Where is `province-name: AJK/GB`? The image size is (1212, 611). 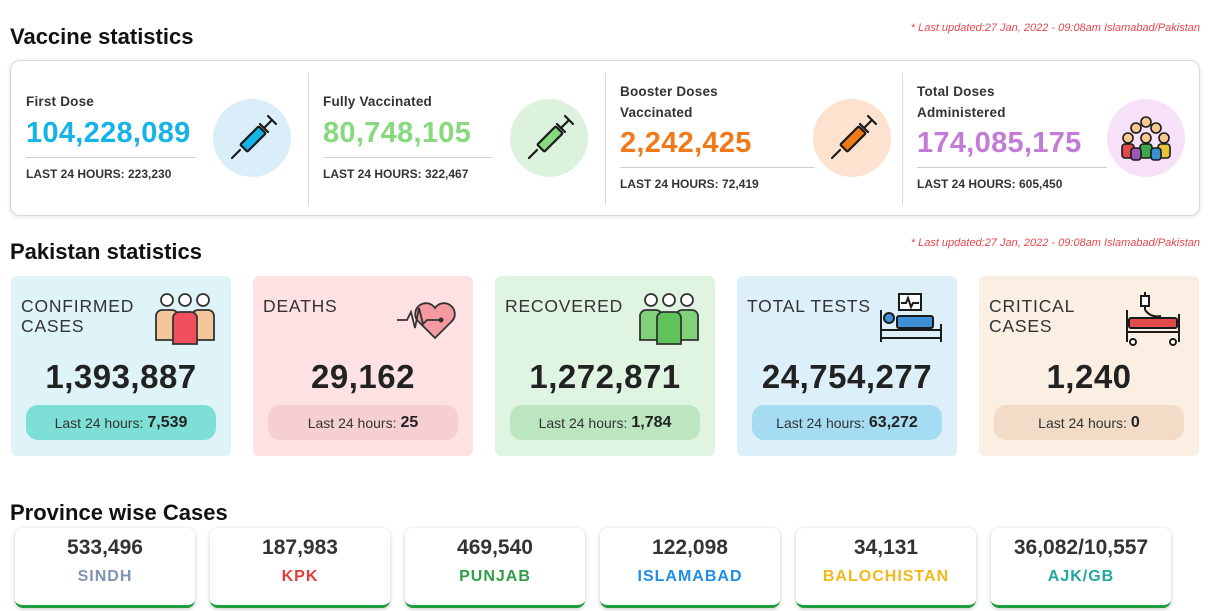 province-name: AJK/GB is located at coordinates (1081, 576).